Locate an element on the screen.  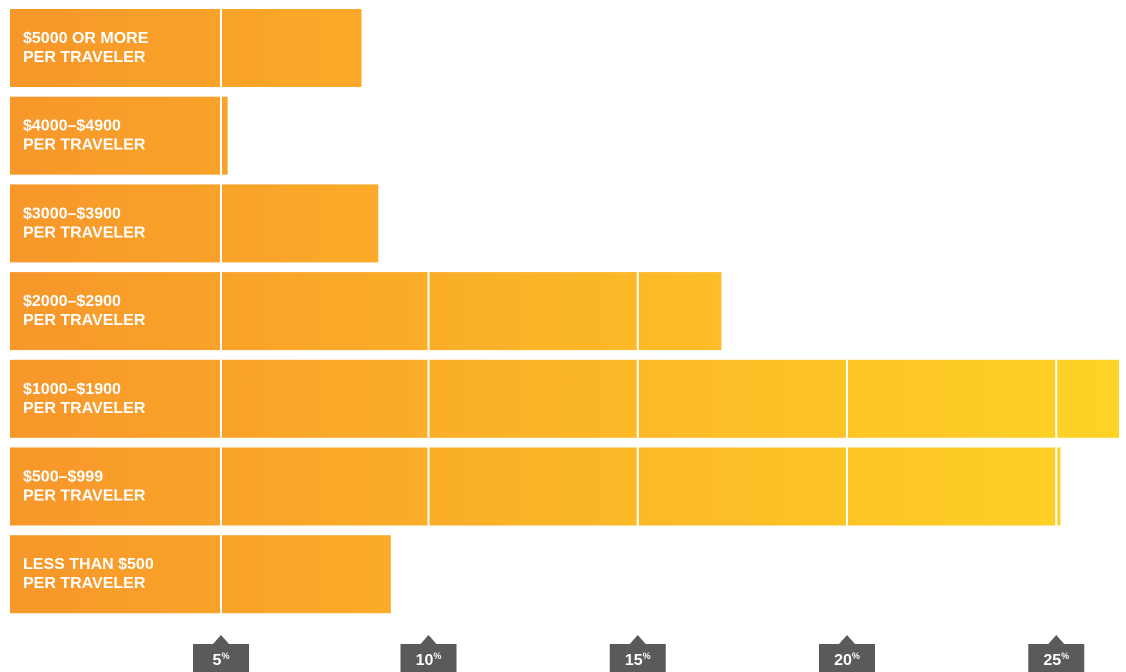
category-label-2: $3000–$3900 PER TRAVELER is located at coordinates (84, 223).